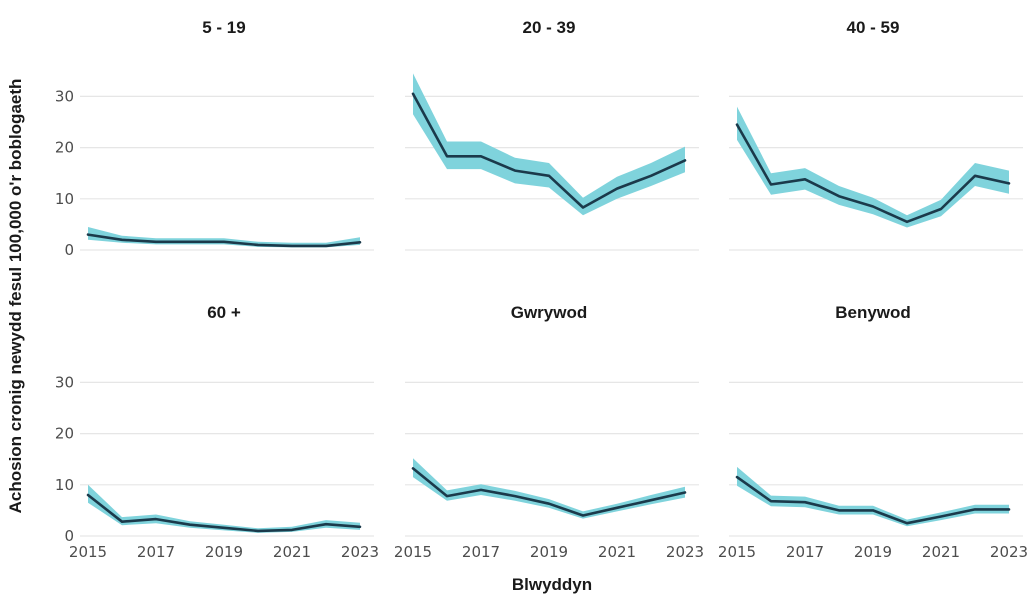  I want to click on panel-title: 5 - 19, so click(223, 27).